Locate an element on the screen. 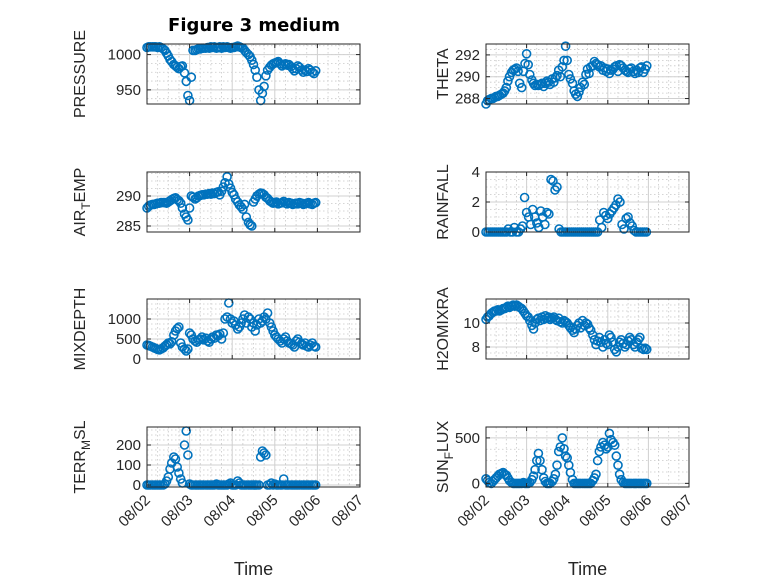 The width and height of the screenshot is (778, 583). figure-title: Figure 3 medium is located at coordinates (254, 25).